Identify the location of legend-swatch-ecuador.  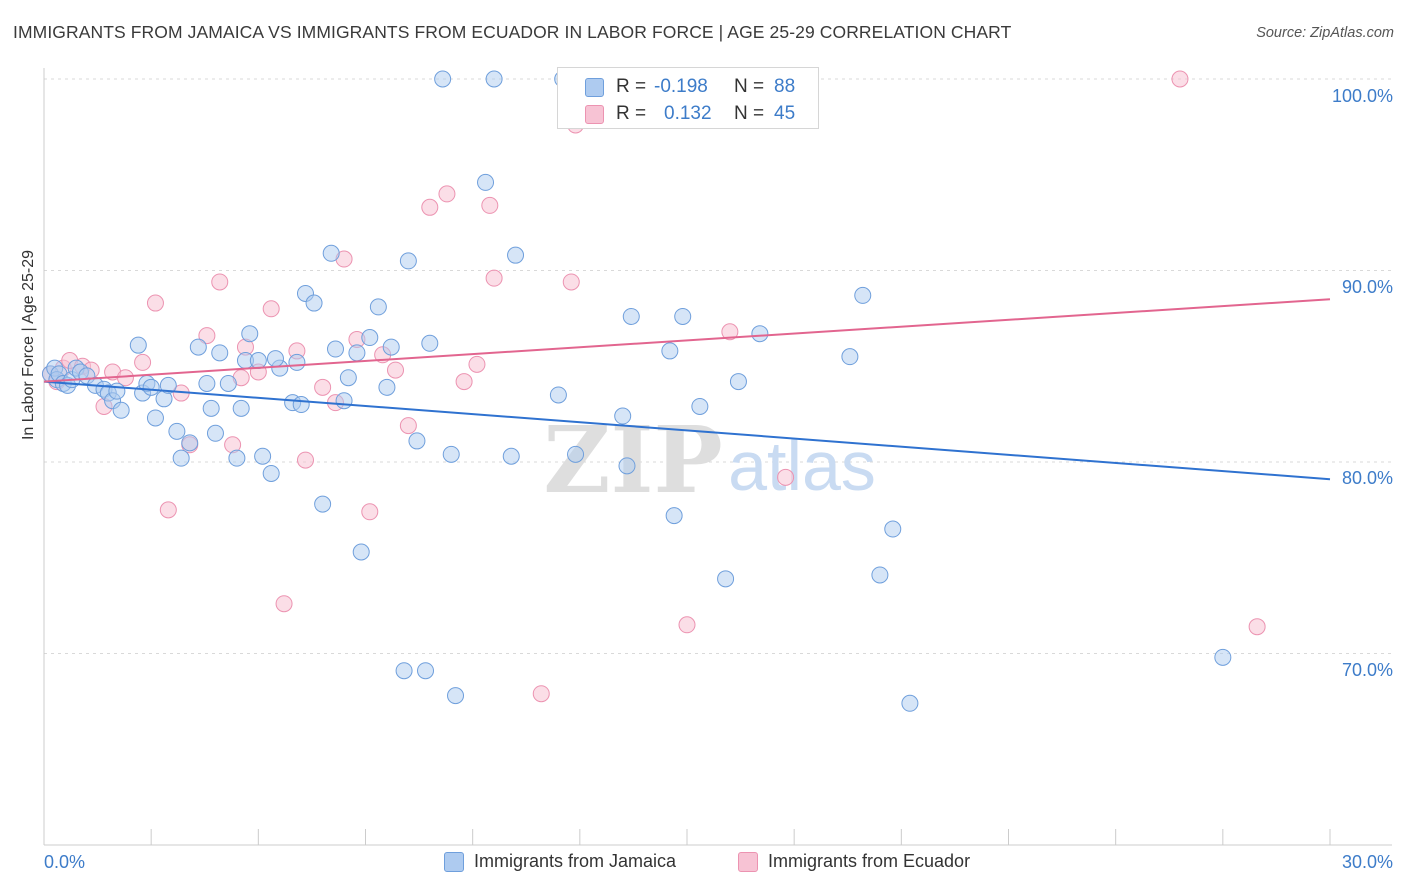
(594, 114).